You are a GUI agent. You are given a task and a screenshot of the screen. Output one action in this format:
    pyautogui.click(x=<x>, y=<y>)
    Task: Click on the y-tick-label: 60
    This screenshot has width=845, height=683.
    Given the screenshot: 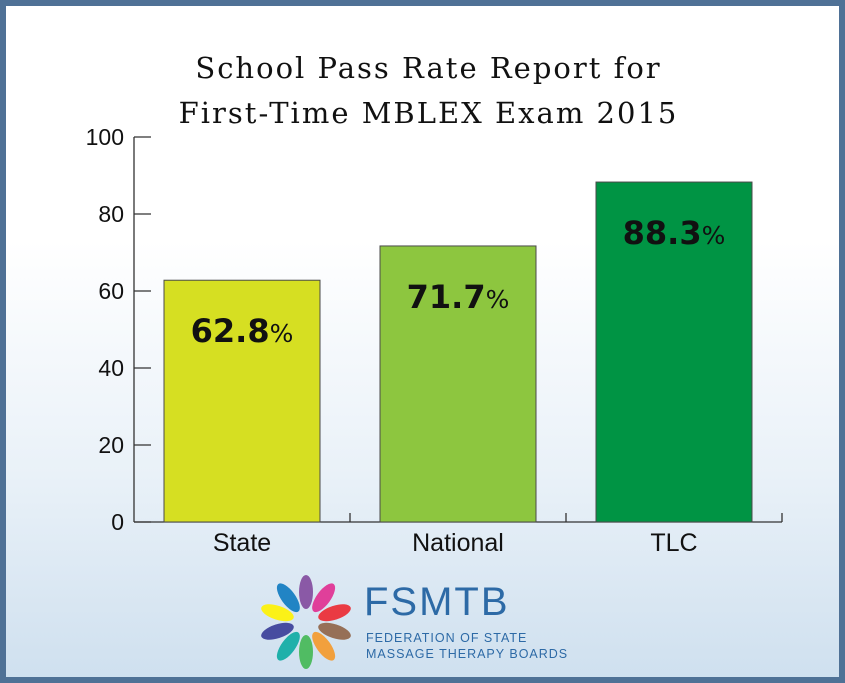 What is the action you would take?
    pyautogui.click(x=111, y=291)
    